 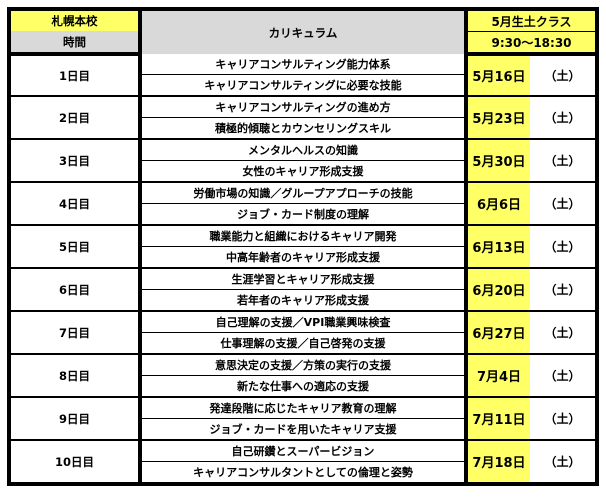 I want to click on day-row: 6日目 生涯学習とキャリア形成支援 6月20日 （土）, so click(x=303, y=290).